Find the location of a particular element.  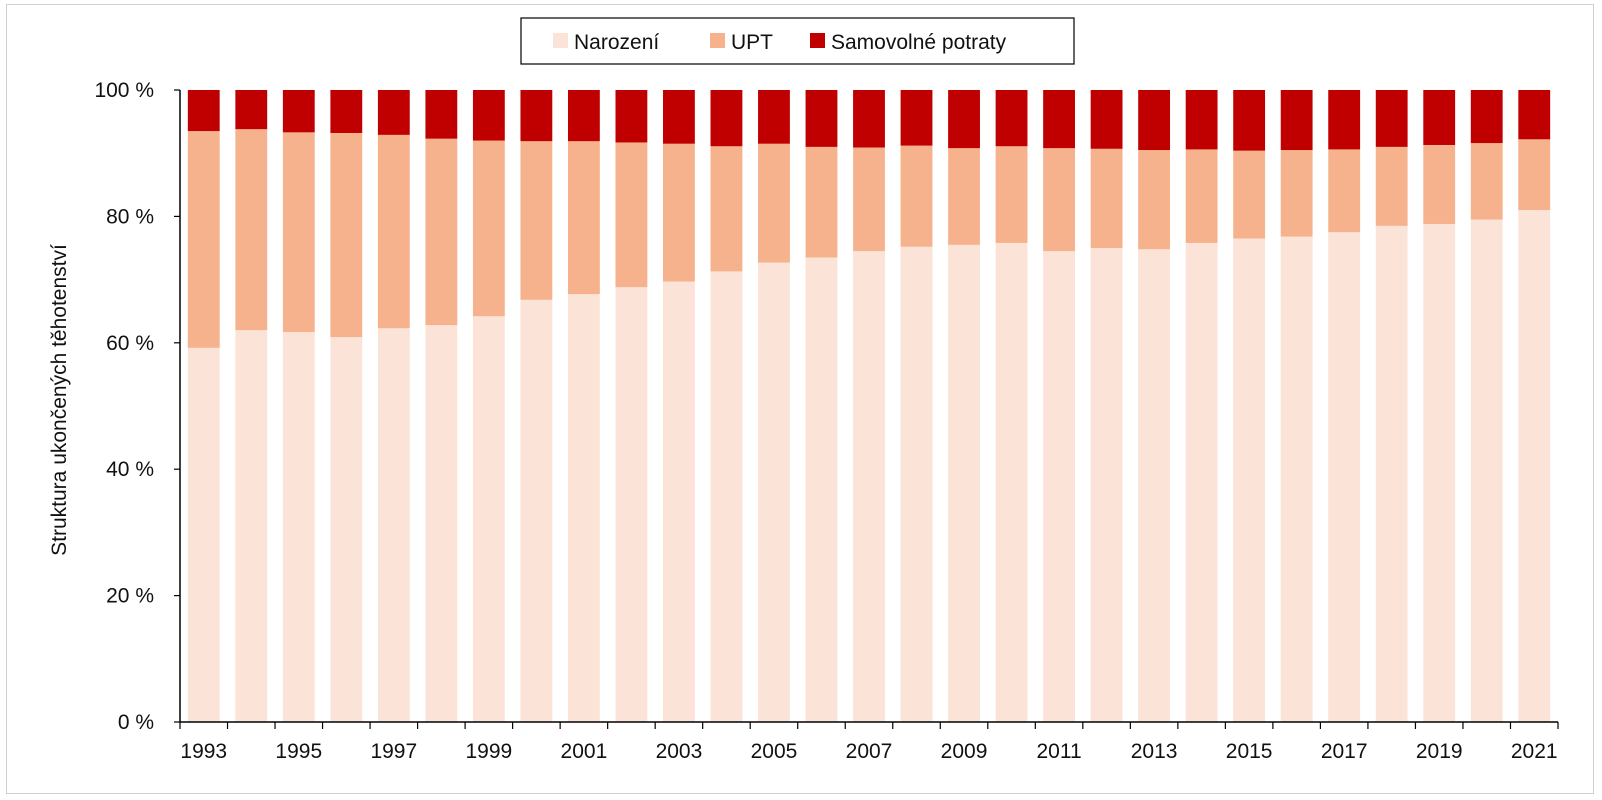

x-tick-label: 2017 is located at coordinates (1344, 751).